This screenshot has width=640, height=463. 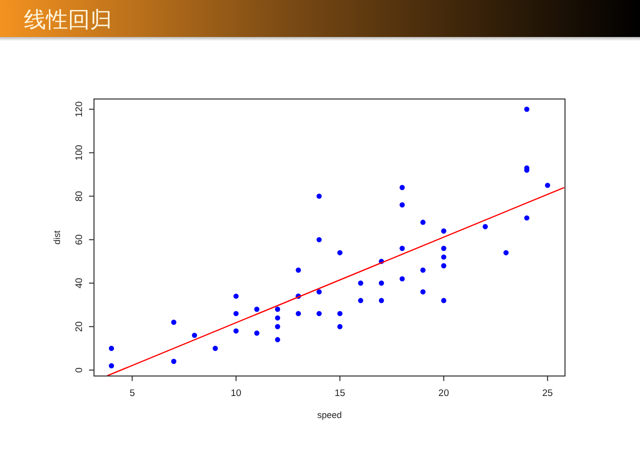 I want to click on y-tick-label: 100, so click(x=79, y=152).